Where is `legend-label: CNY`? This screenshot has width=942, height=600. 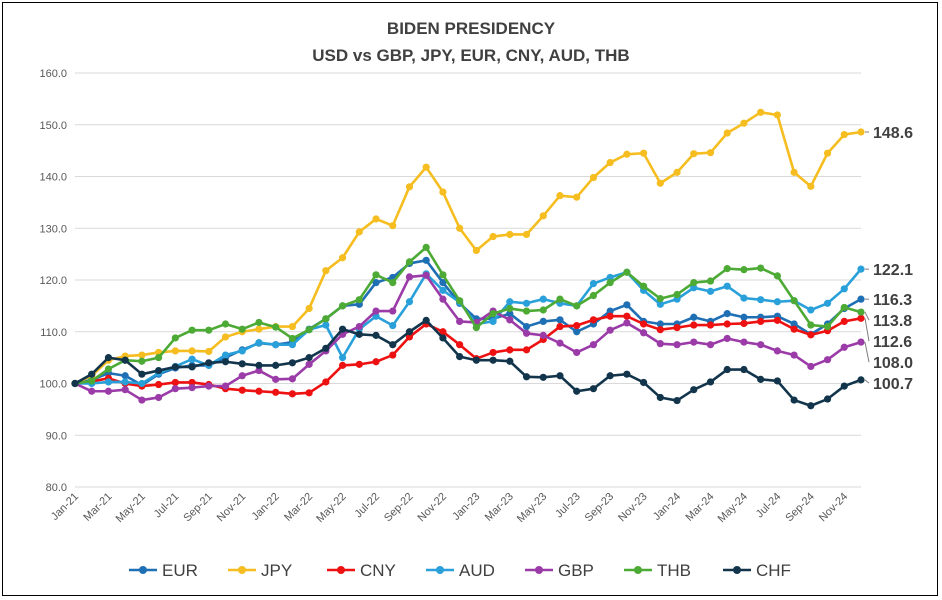 legend-label: CNY is located at coordinates (378, 570).